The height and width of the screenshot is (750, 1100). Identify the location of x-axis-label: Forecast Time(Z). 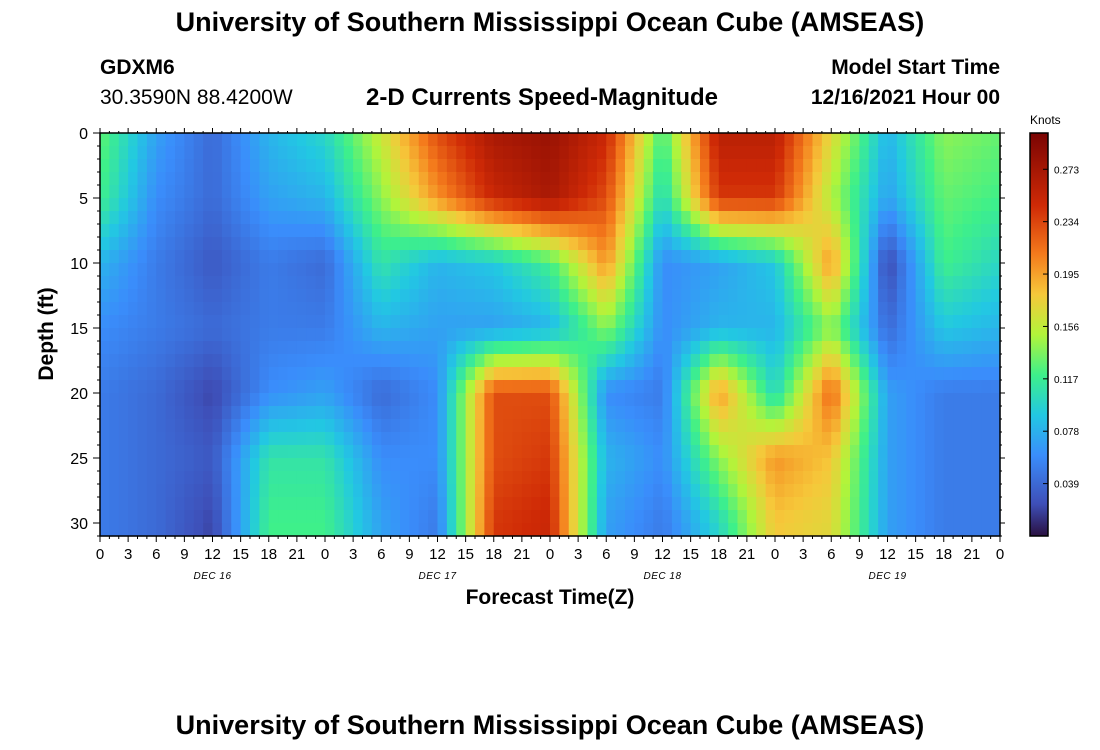
(550, 597).